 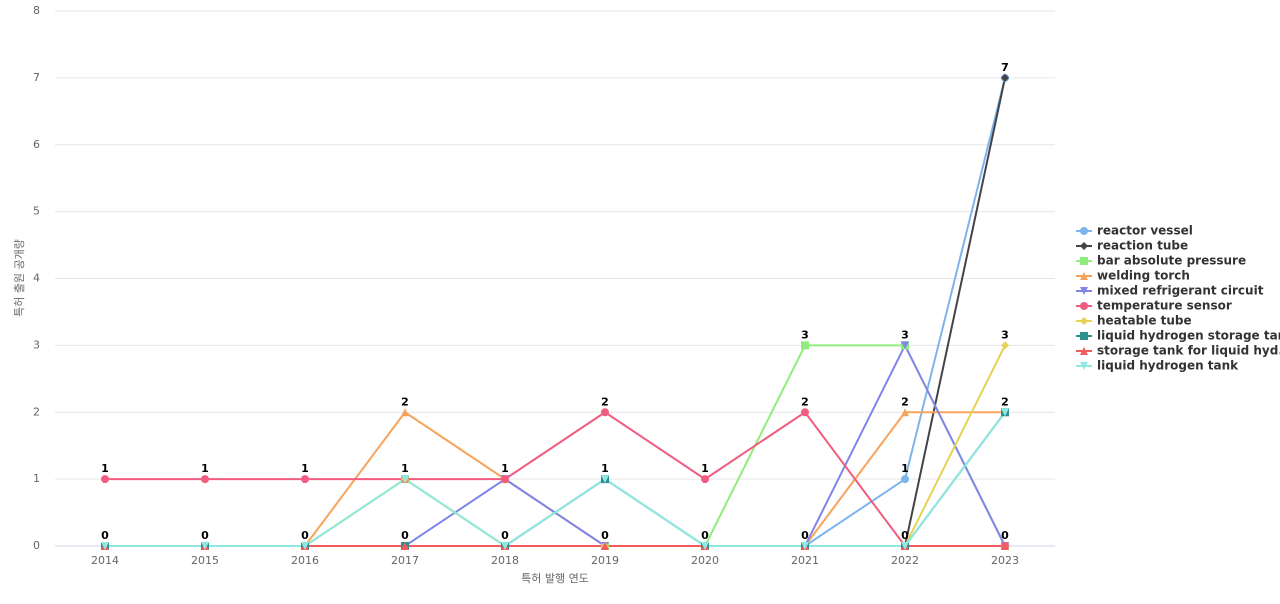 I want to click on y-axis-title: 특허 출원 공개량, so click(x=19, y=278).